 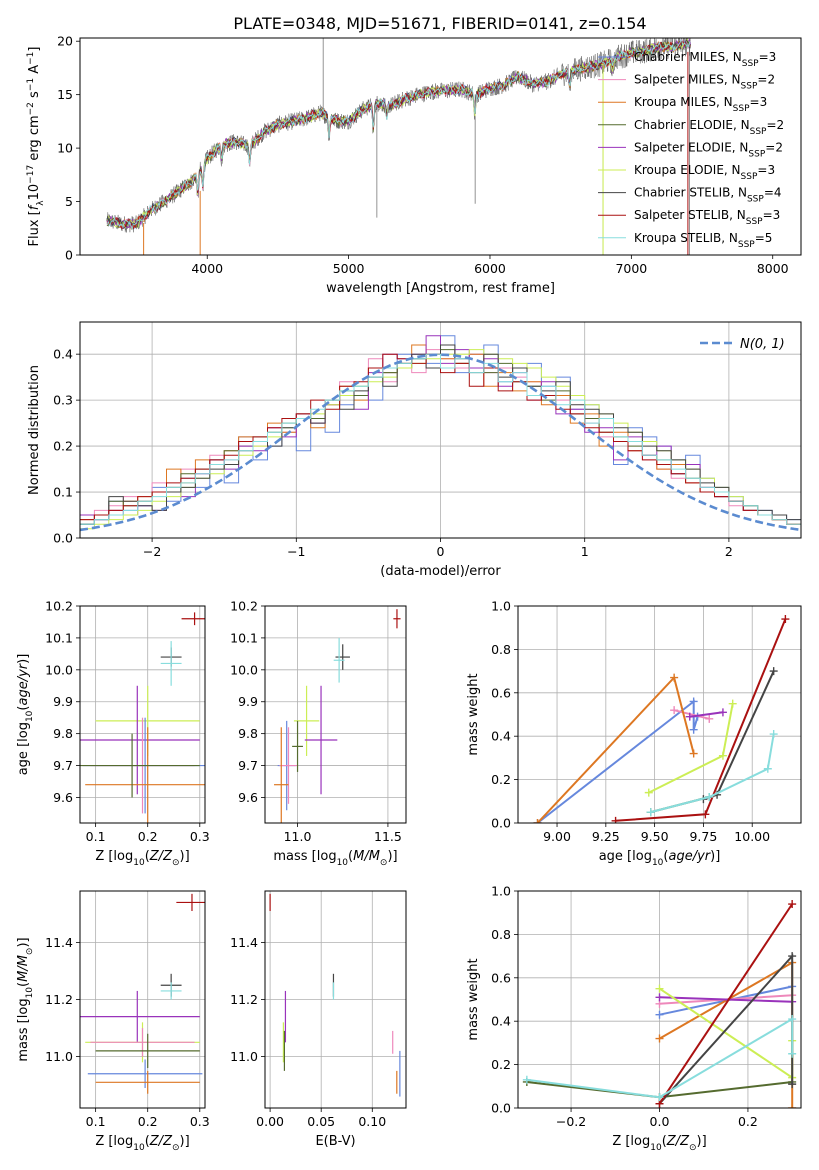 I want to click on normal-distribution-curve, so click(x=440, y=442).